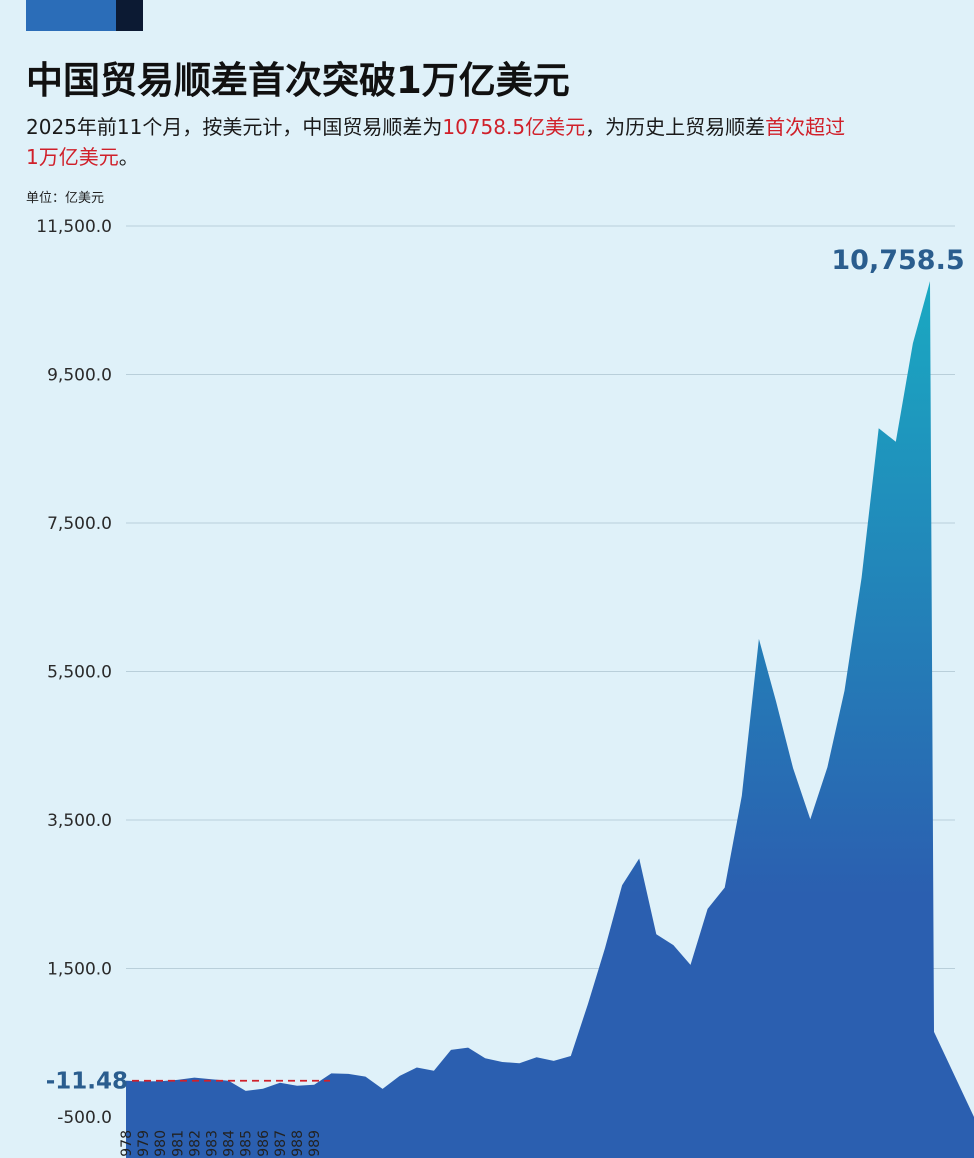 The width and height of the screenshot is (974, 1158). What do you see at coordinates (675, 127) in the screenshot?
I see `subtitle-text-2: ，为历史上贸易顺差` at bounding box center [675, 127].